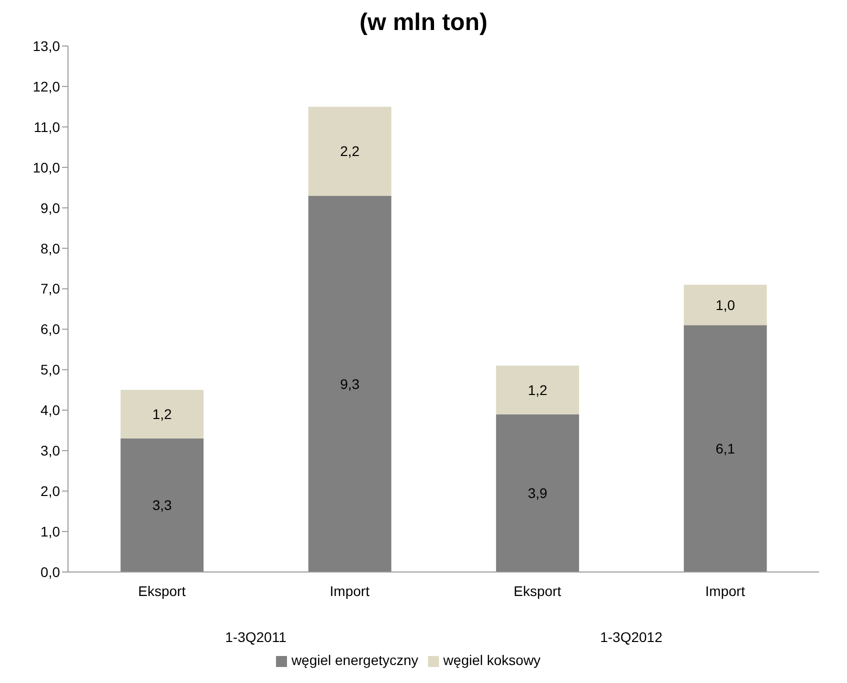 This screenshot has height=683, width=847. What do you see at coordinates (50, 248) in the screenshot?
I see `y-tick-label: 8,0` at bounding box center [50, 248].